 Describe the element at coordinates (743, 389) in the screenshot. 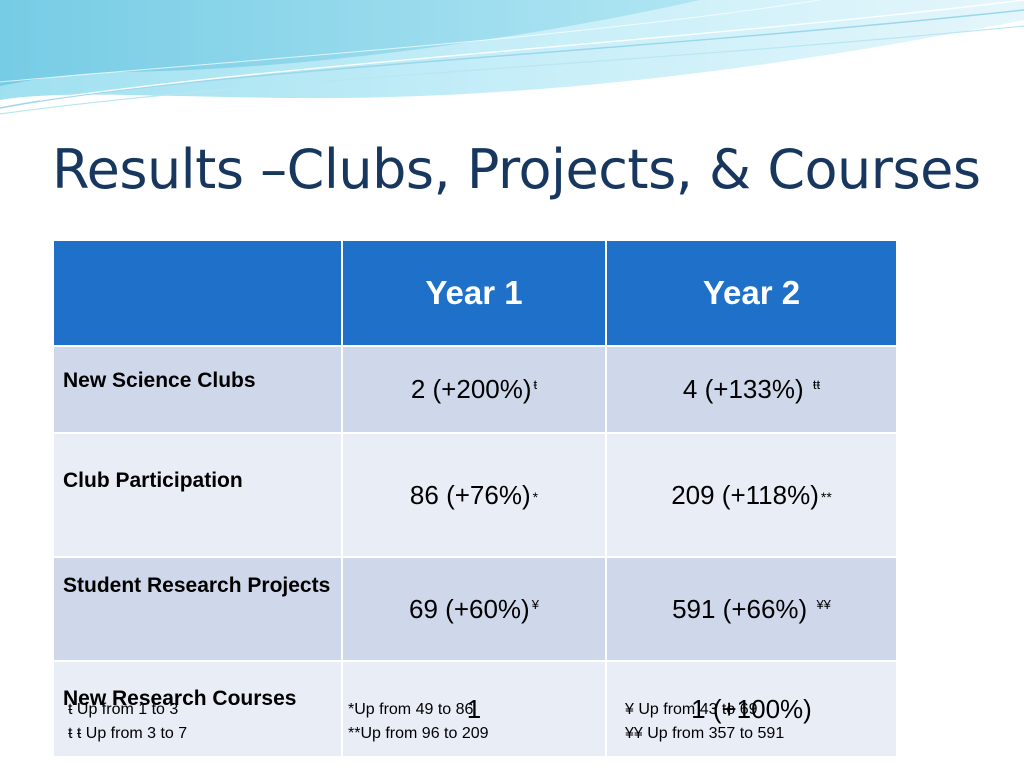

I see `year-2-value: 4 (+133%)` at that location.